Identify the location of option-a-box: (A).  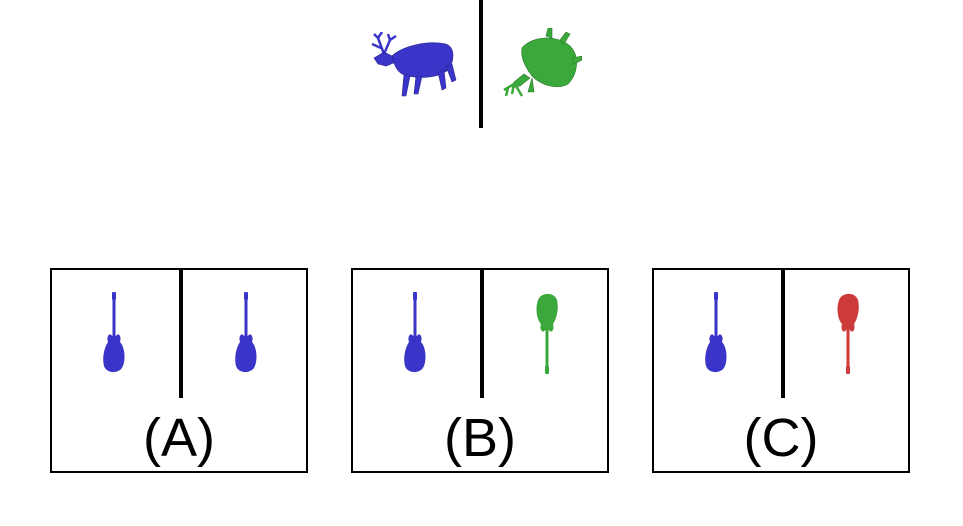
(179, 370).